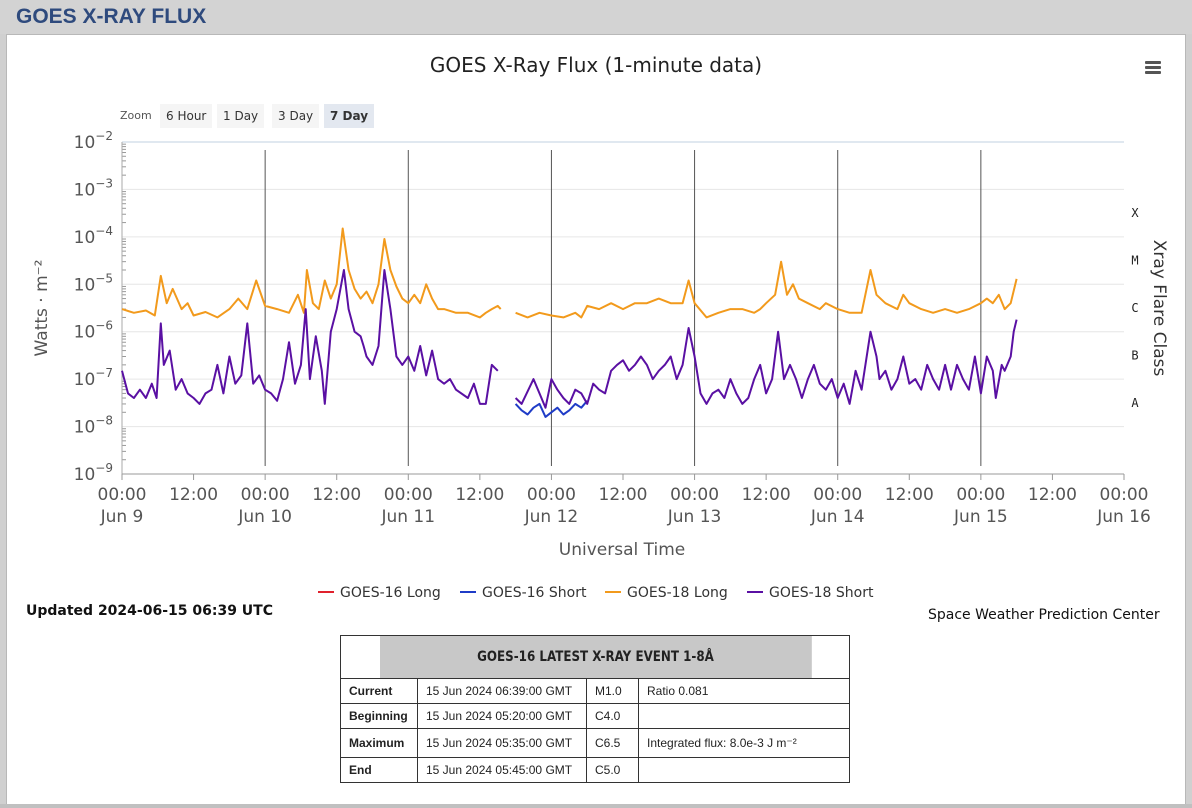  I want to click on row-extra: Integrated flux: 8.0e-3 J m⁻², so click(744, 743).